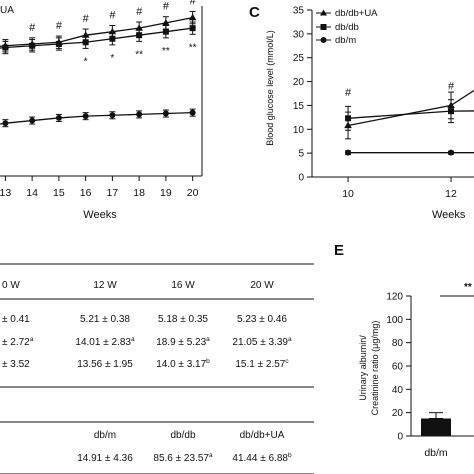 This screenshot has width=474, height=474. I want to click on table-cell: 21.05 ± 3.39a, so click(262, 342).